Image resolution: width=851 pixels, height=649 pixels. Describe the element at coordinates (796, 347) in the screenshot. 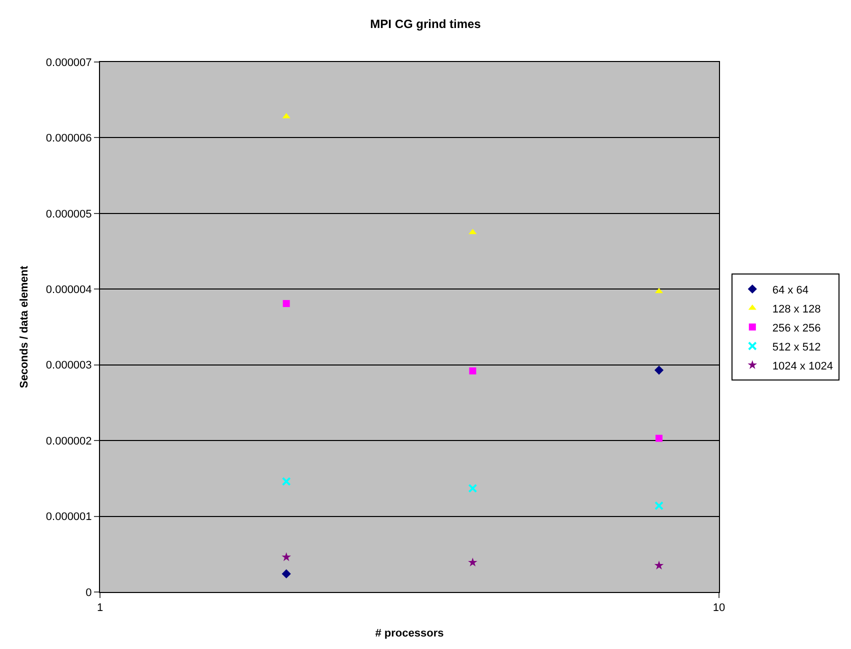

I see `legend-label: 512 x 512` at that location.